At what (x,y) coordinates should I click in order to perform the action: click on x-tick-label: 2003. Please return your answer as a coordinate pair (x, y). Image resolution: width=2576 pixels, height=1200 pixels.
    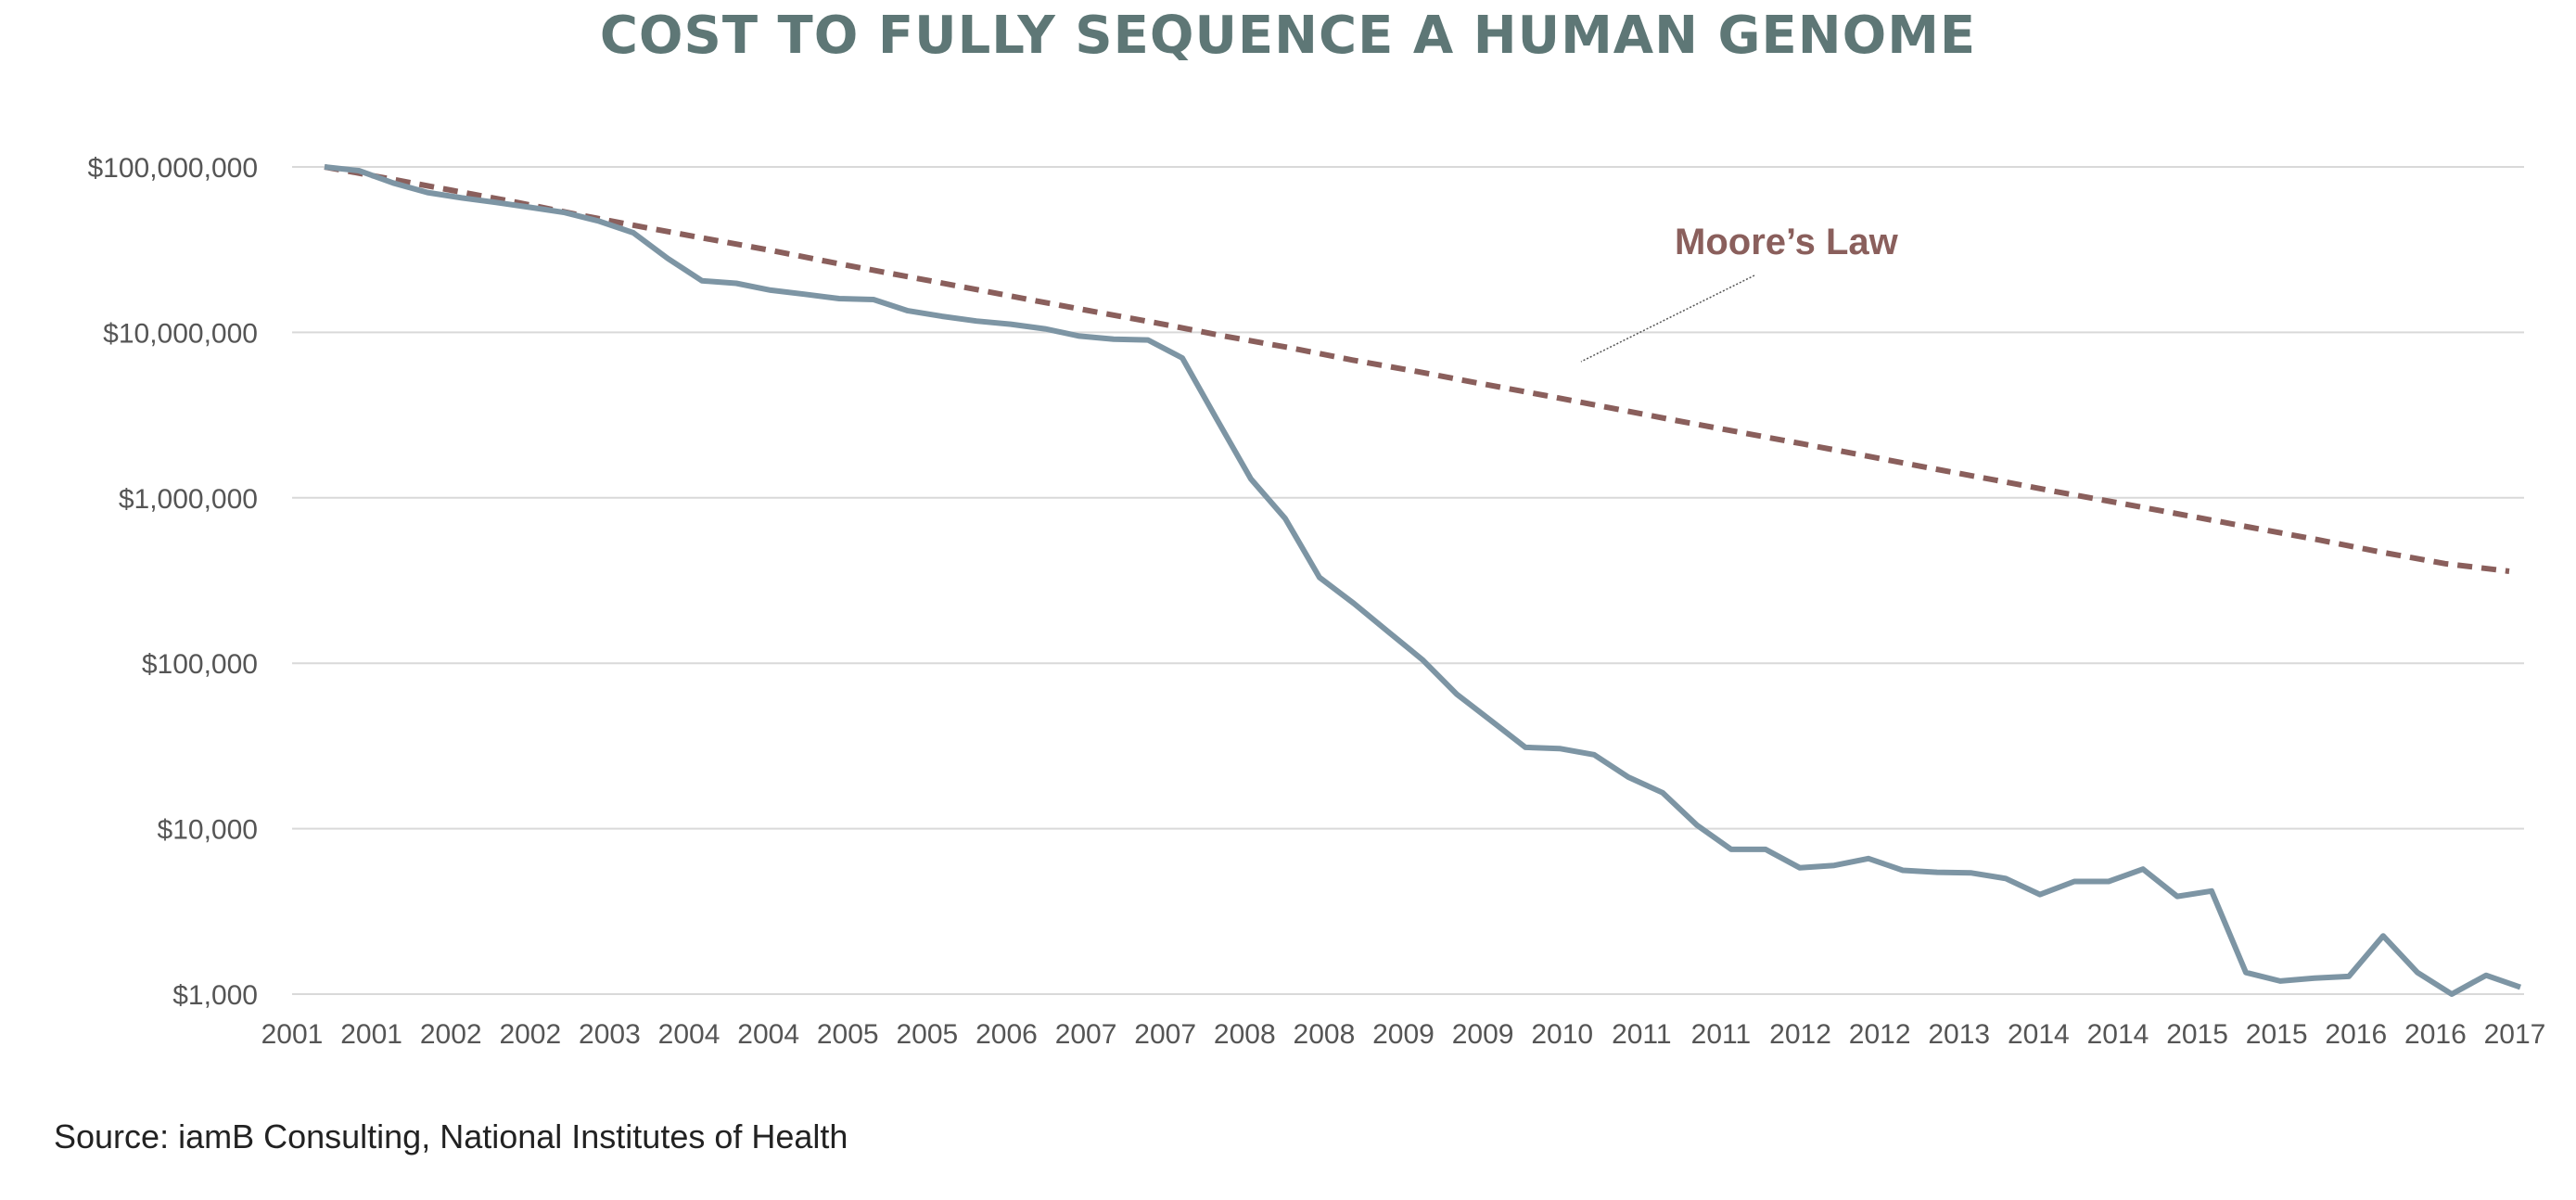
    Looking at the image, I should click on (610, 1034).